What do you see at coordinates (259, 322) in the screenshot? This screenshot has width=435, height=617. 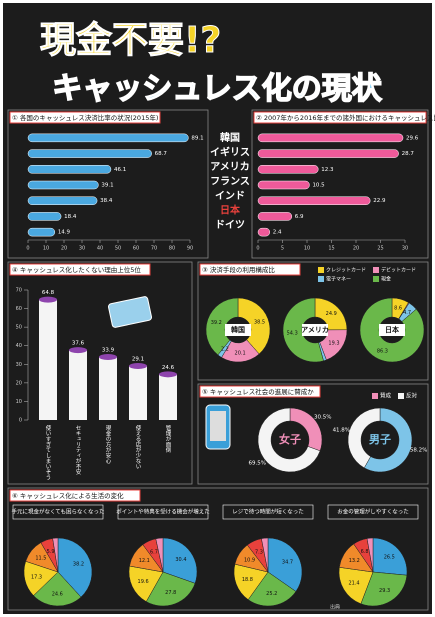 I see `slice-value: 38.5` at bounding box center [259, 322].